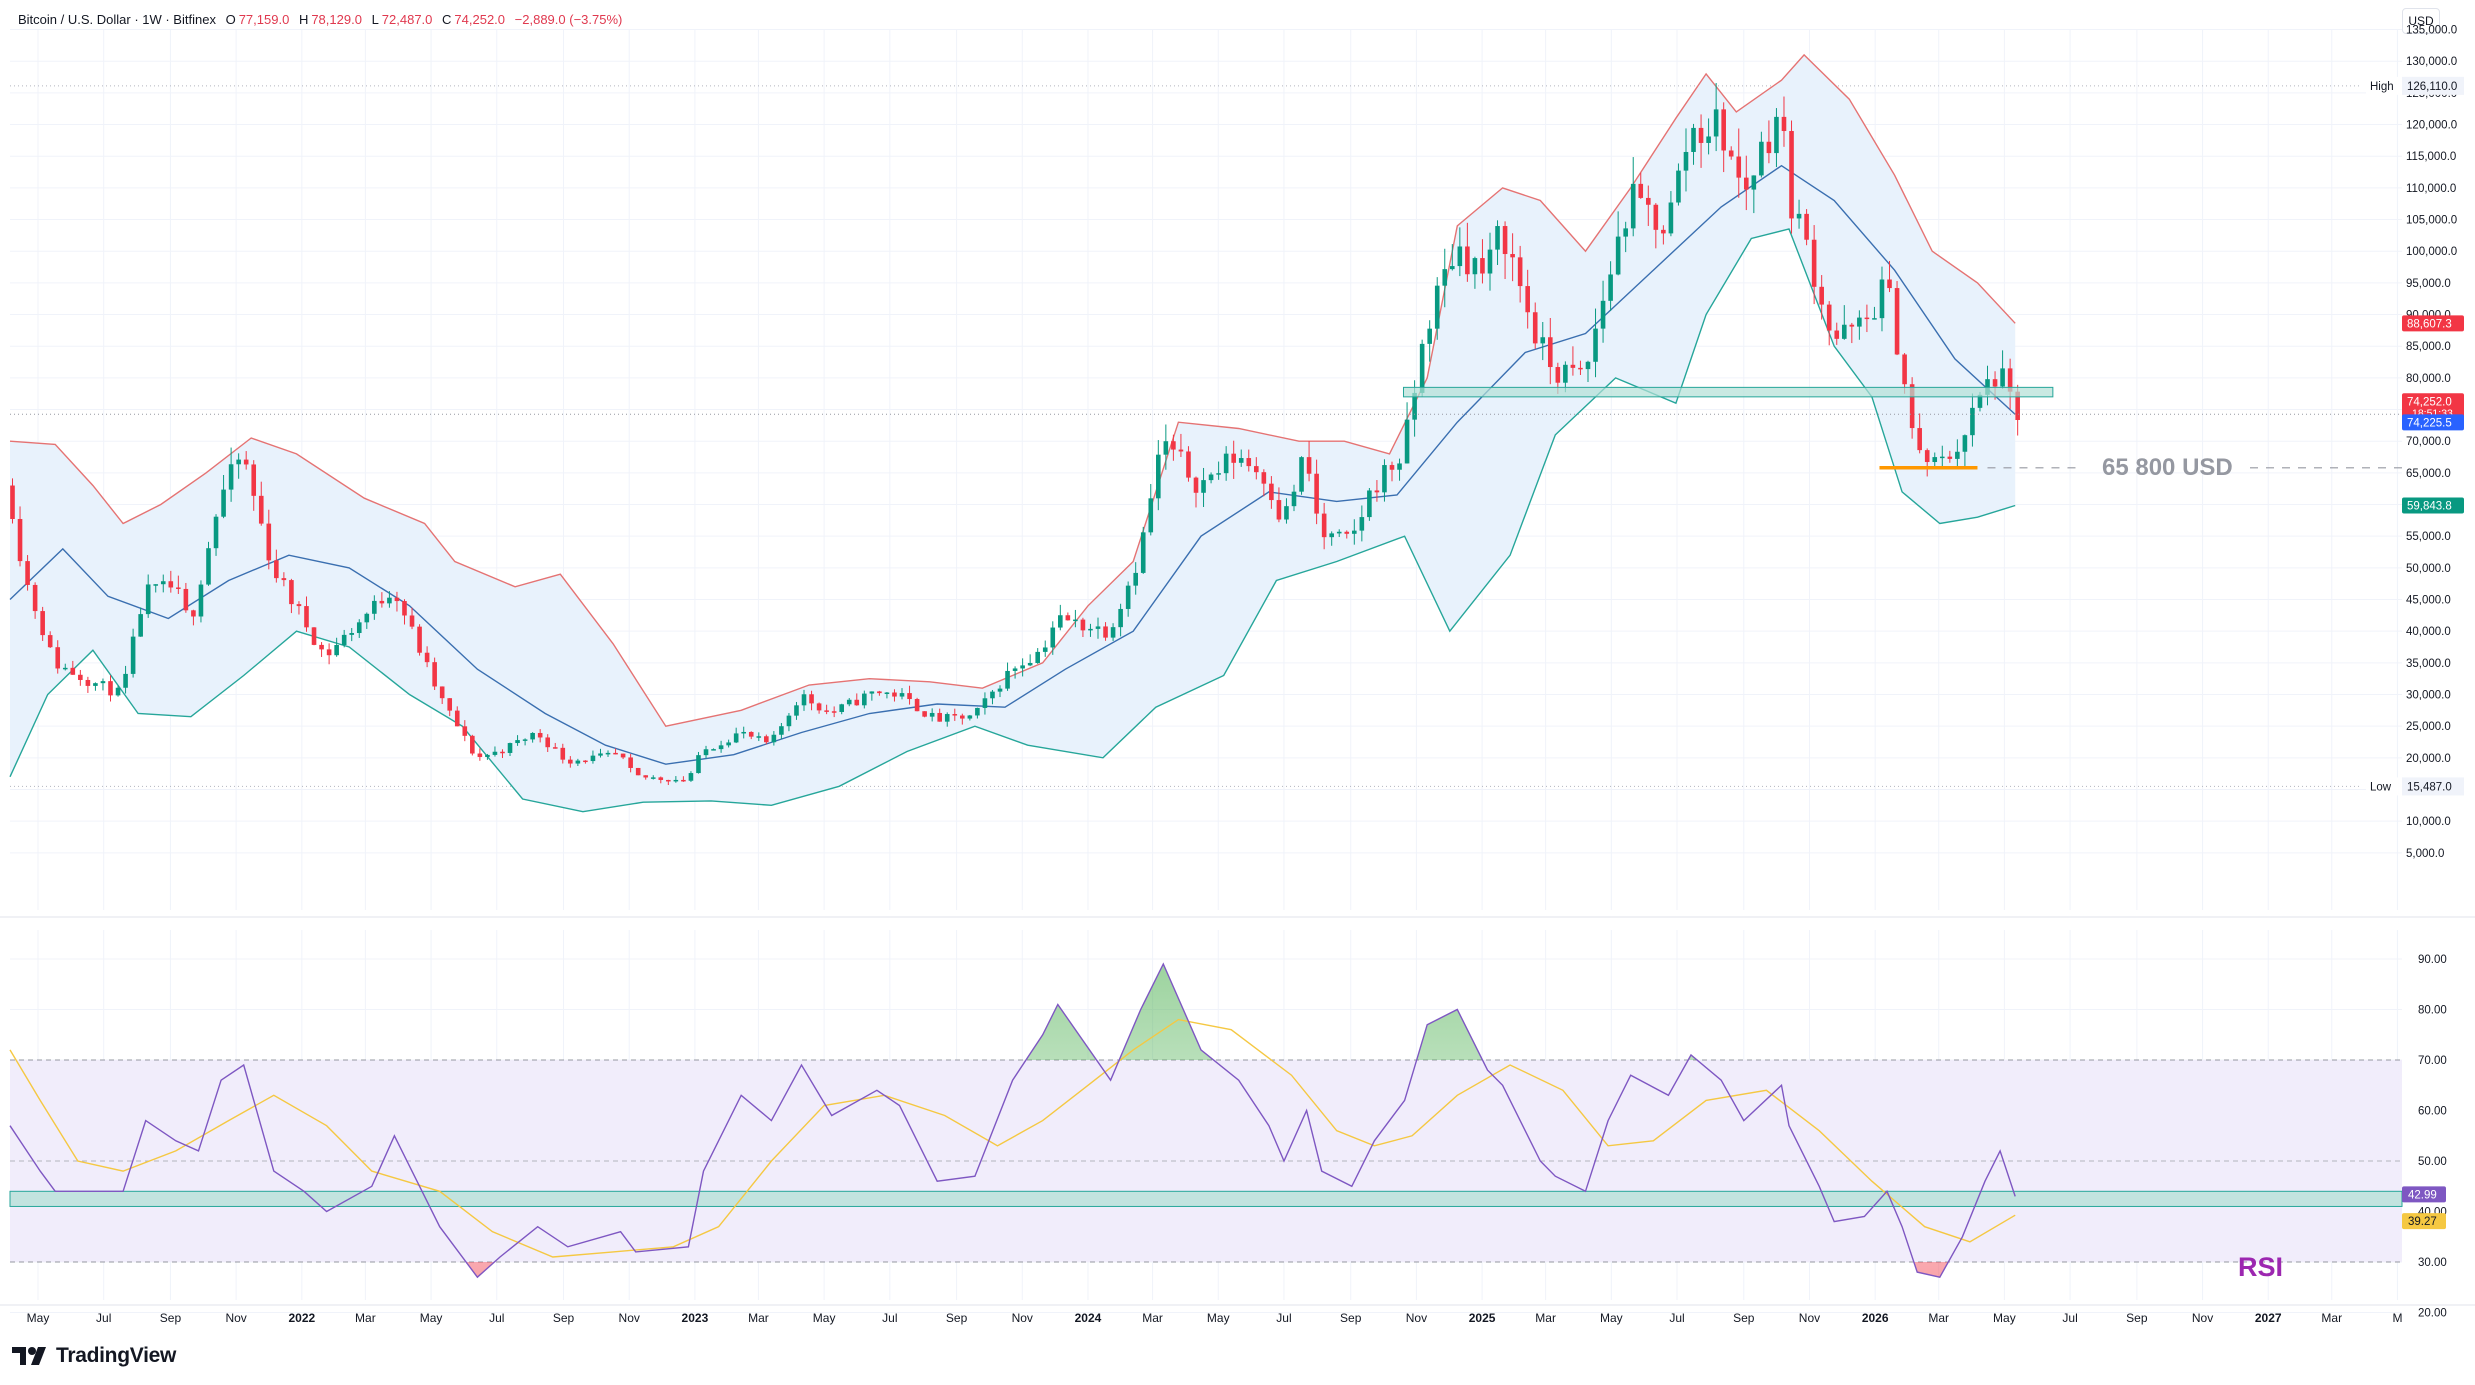 The image size is (2475, 1385). What do you see at coordinates (2428, 347) in the screenshot?
I see `price-axis-label: 85,000.0` at bounding box center [2428, 347].